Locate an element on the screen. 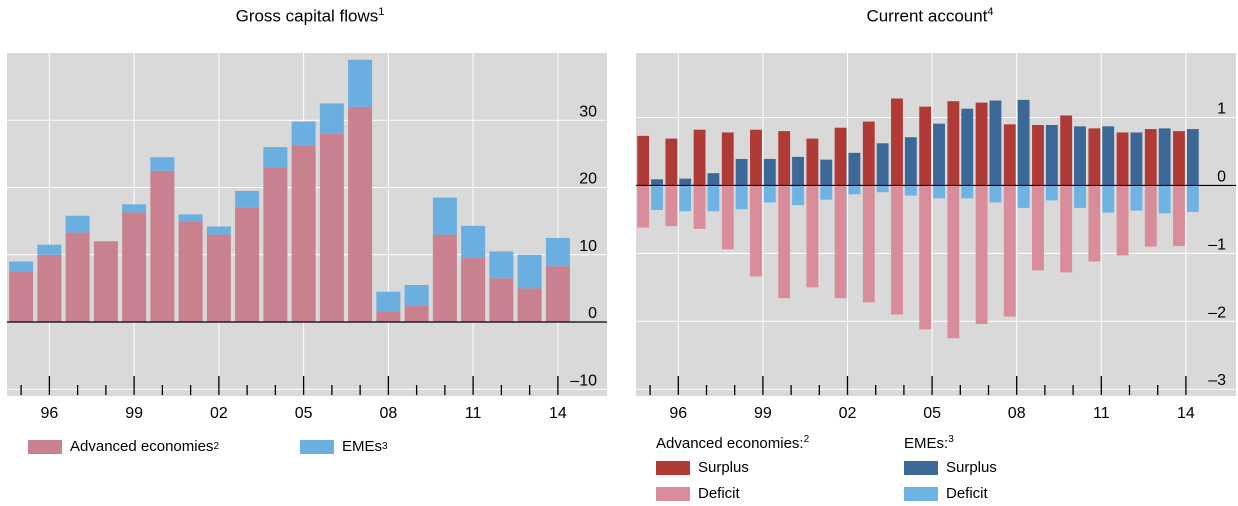  right-ytick-label: –1 is located at coordinates (1217, 244).